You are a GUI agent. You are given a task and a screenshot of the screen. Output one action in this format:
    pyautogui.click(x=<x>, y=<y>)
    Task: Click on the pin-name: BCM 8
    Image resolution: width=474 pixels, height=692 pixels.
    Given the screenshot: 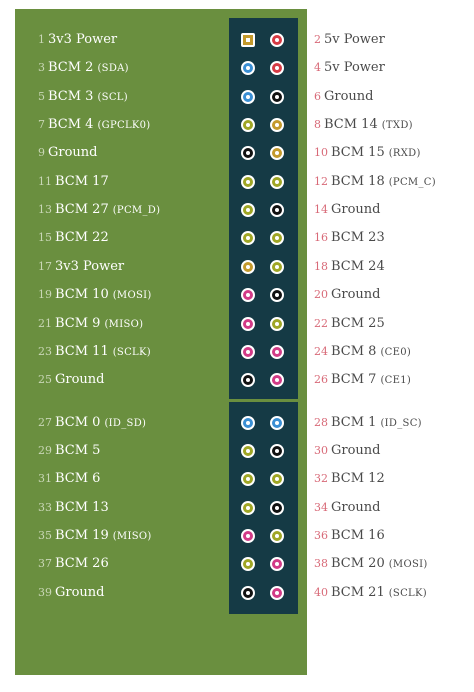 What is the action you would take?
    pyautogui.click(x=354, y=351)
    